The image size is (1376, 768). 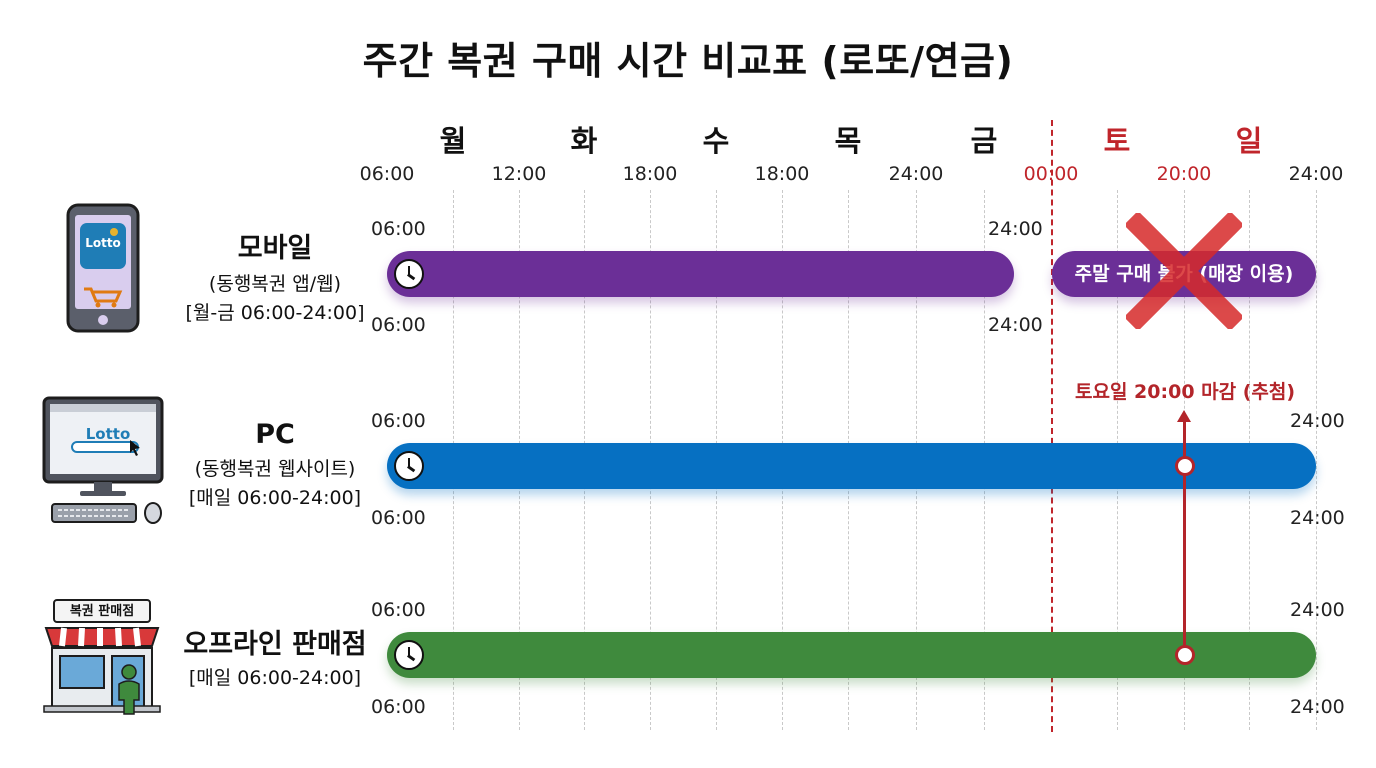 I want to click on deadline-label: 토요일 20:00 마감 (추첨), so click(x=1185, y=392).